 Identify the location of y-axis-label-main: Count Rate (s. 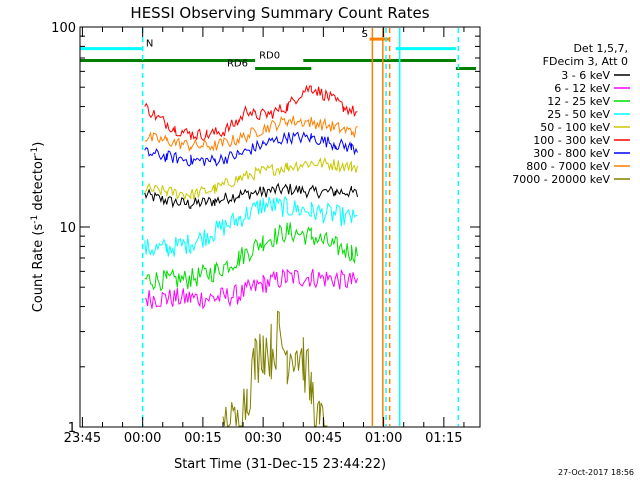
(38, 268).